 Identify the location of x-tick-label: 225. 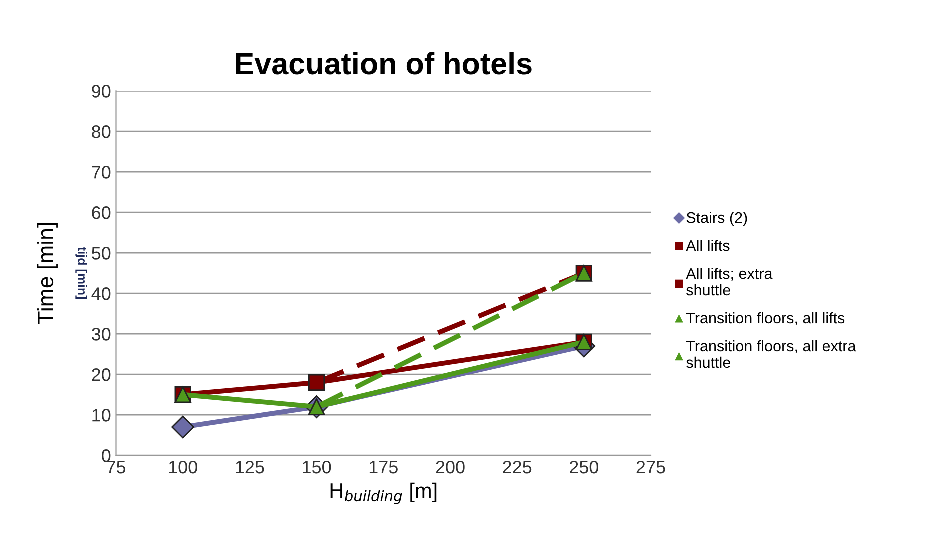
(517, 467).